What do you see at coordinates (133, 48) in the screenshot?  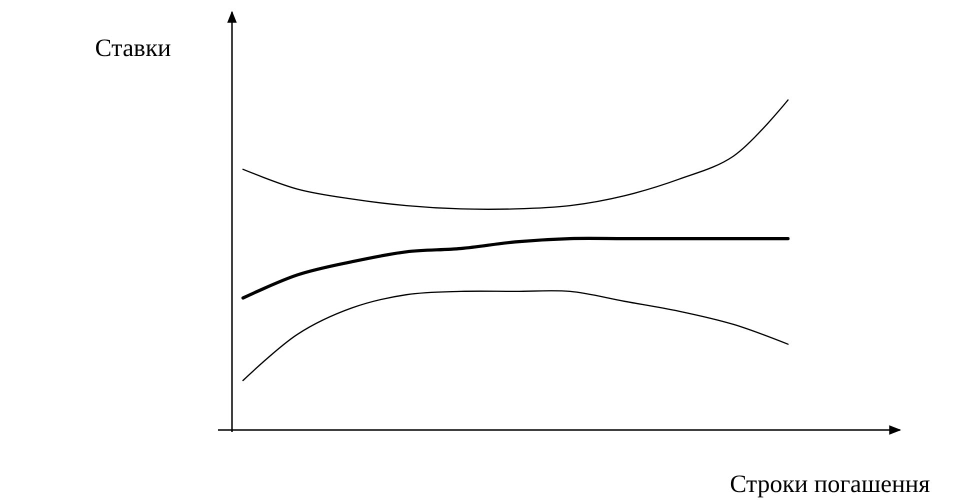 I see `y-axis-title: Ставки` at bounding box center [133, 48].